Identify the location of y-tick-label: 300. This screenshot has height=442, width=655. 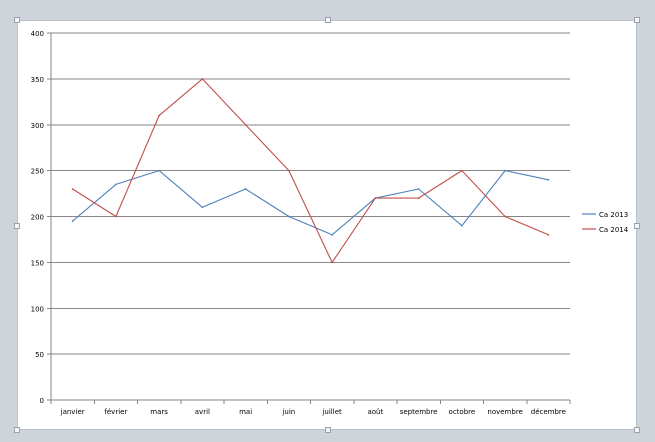
(37, 126).